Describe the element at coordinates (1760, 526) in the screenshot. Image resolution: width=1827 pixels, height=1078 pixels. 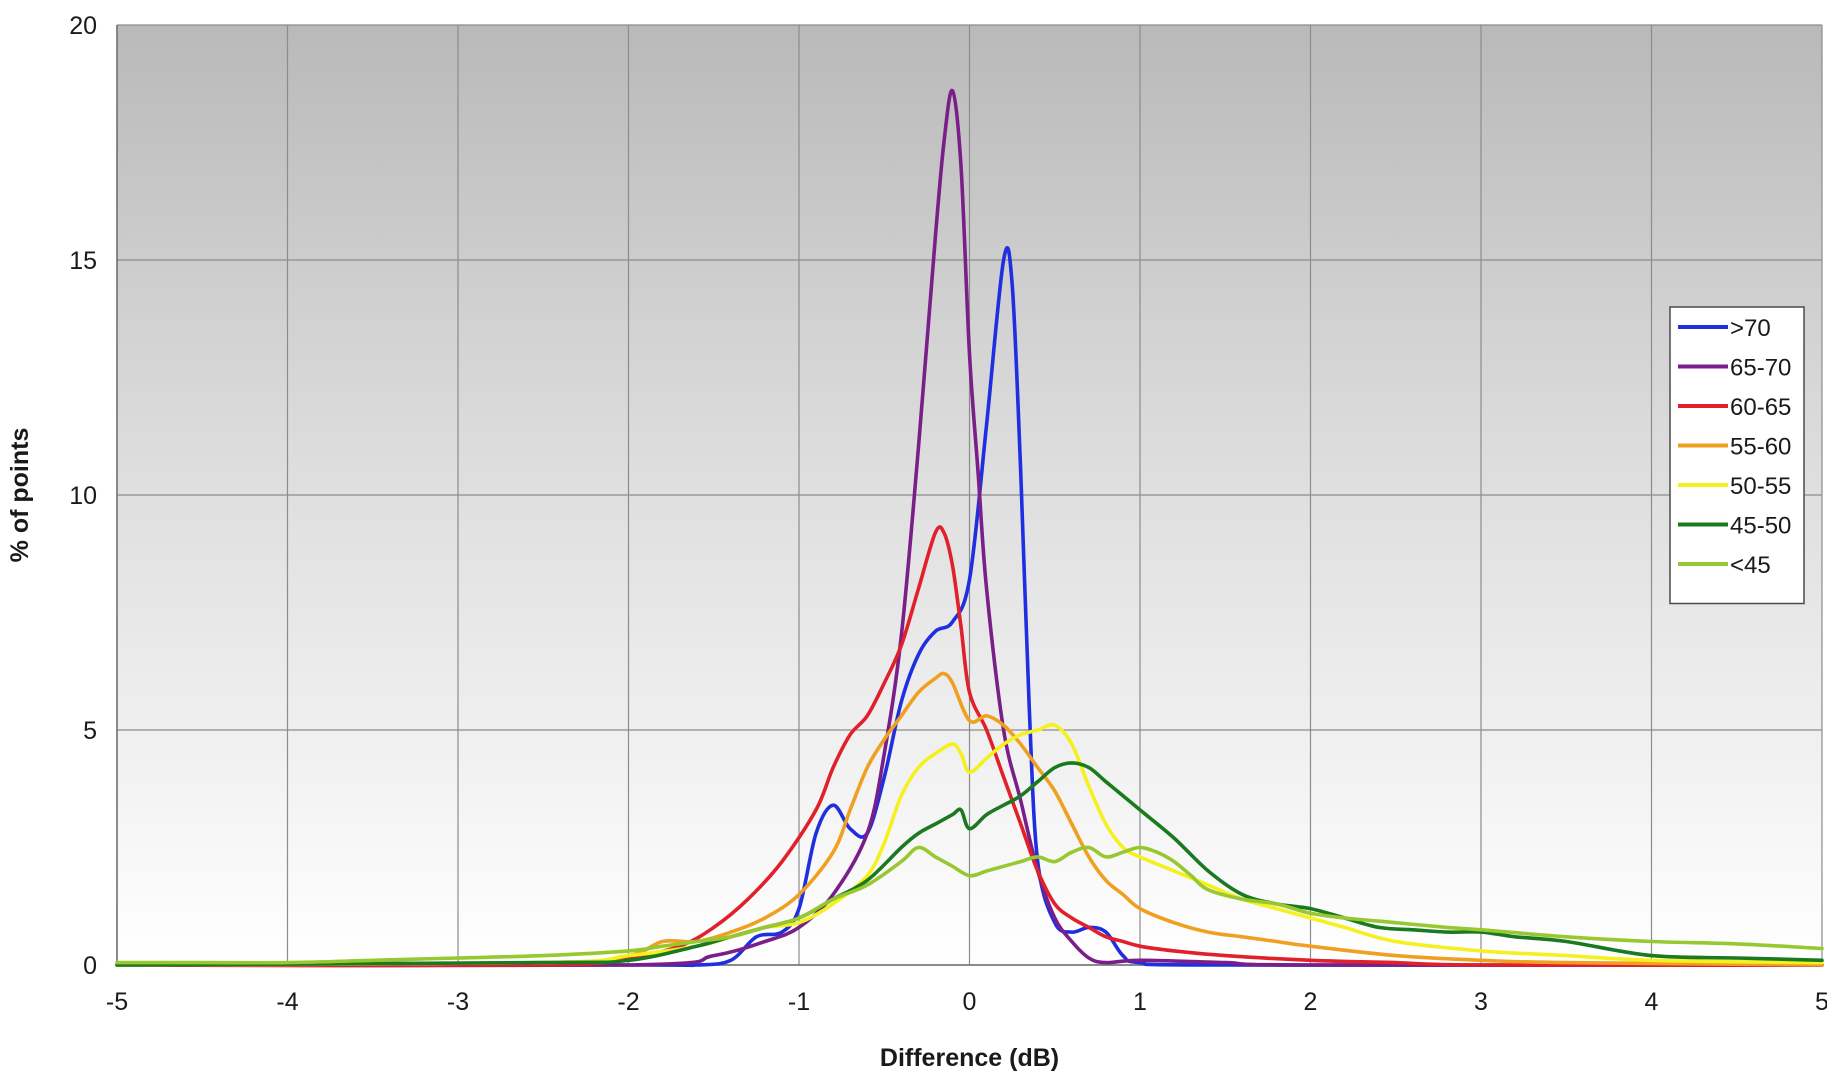
I see `legend-label-5: 45-50` at that location.